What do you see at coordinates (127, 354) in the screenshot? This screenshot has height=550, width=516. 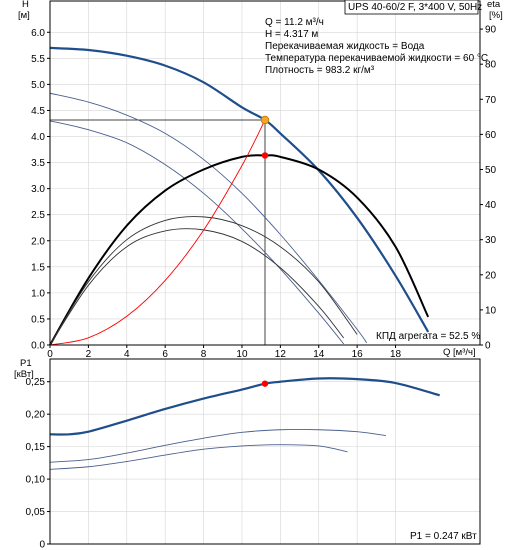 I see `flow-tick-label: 4` at bounding box center [127, 354].